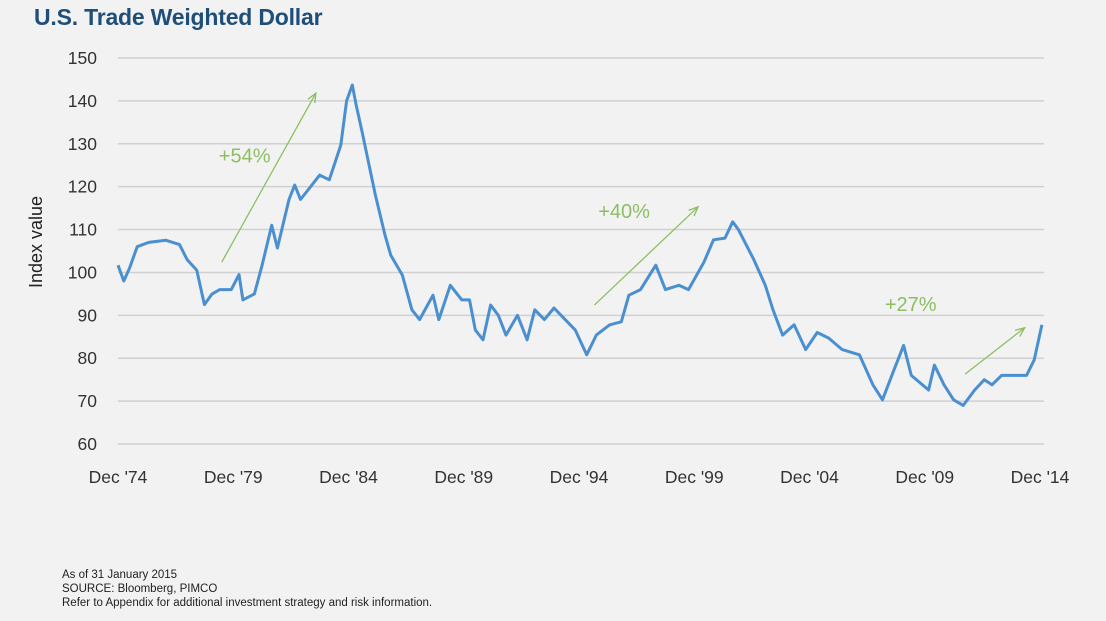 The width and height of the screenshot is (1106, 621). Describe the element at coordinates (694, 477) in the screenshot. I see `x-tick-label: Dec '99` at that location.